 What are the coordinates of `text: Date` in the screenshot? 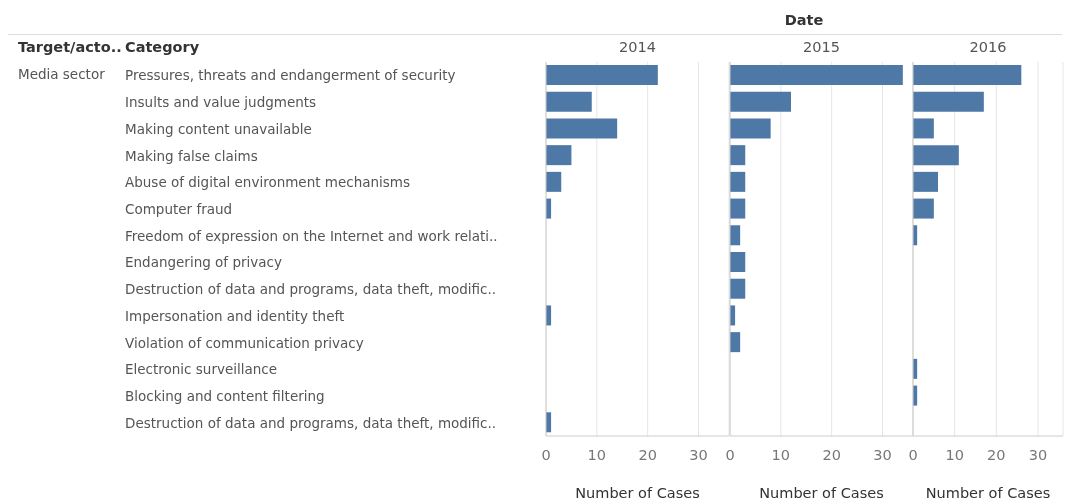 It's located at (804, 20).